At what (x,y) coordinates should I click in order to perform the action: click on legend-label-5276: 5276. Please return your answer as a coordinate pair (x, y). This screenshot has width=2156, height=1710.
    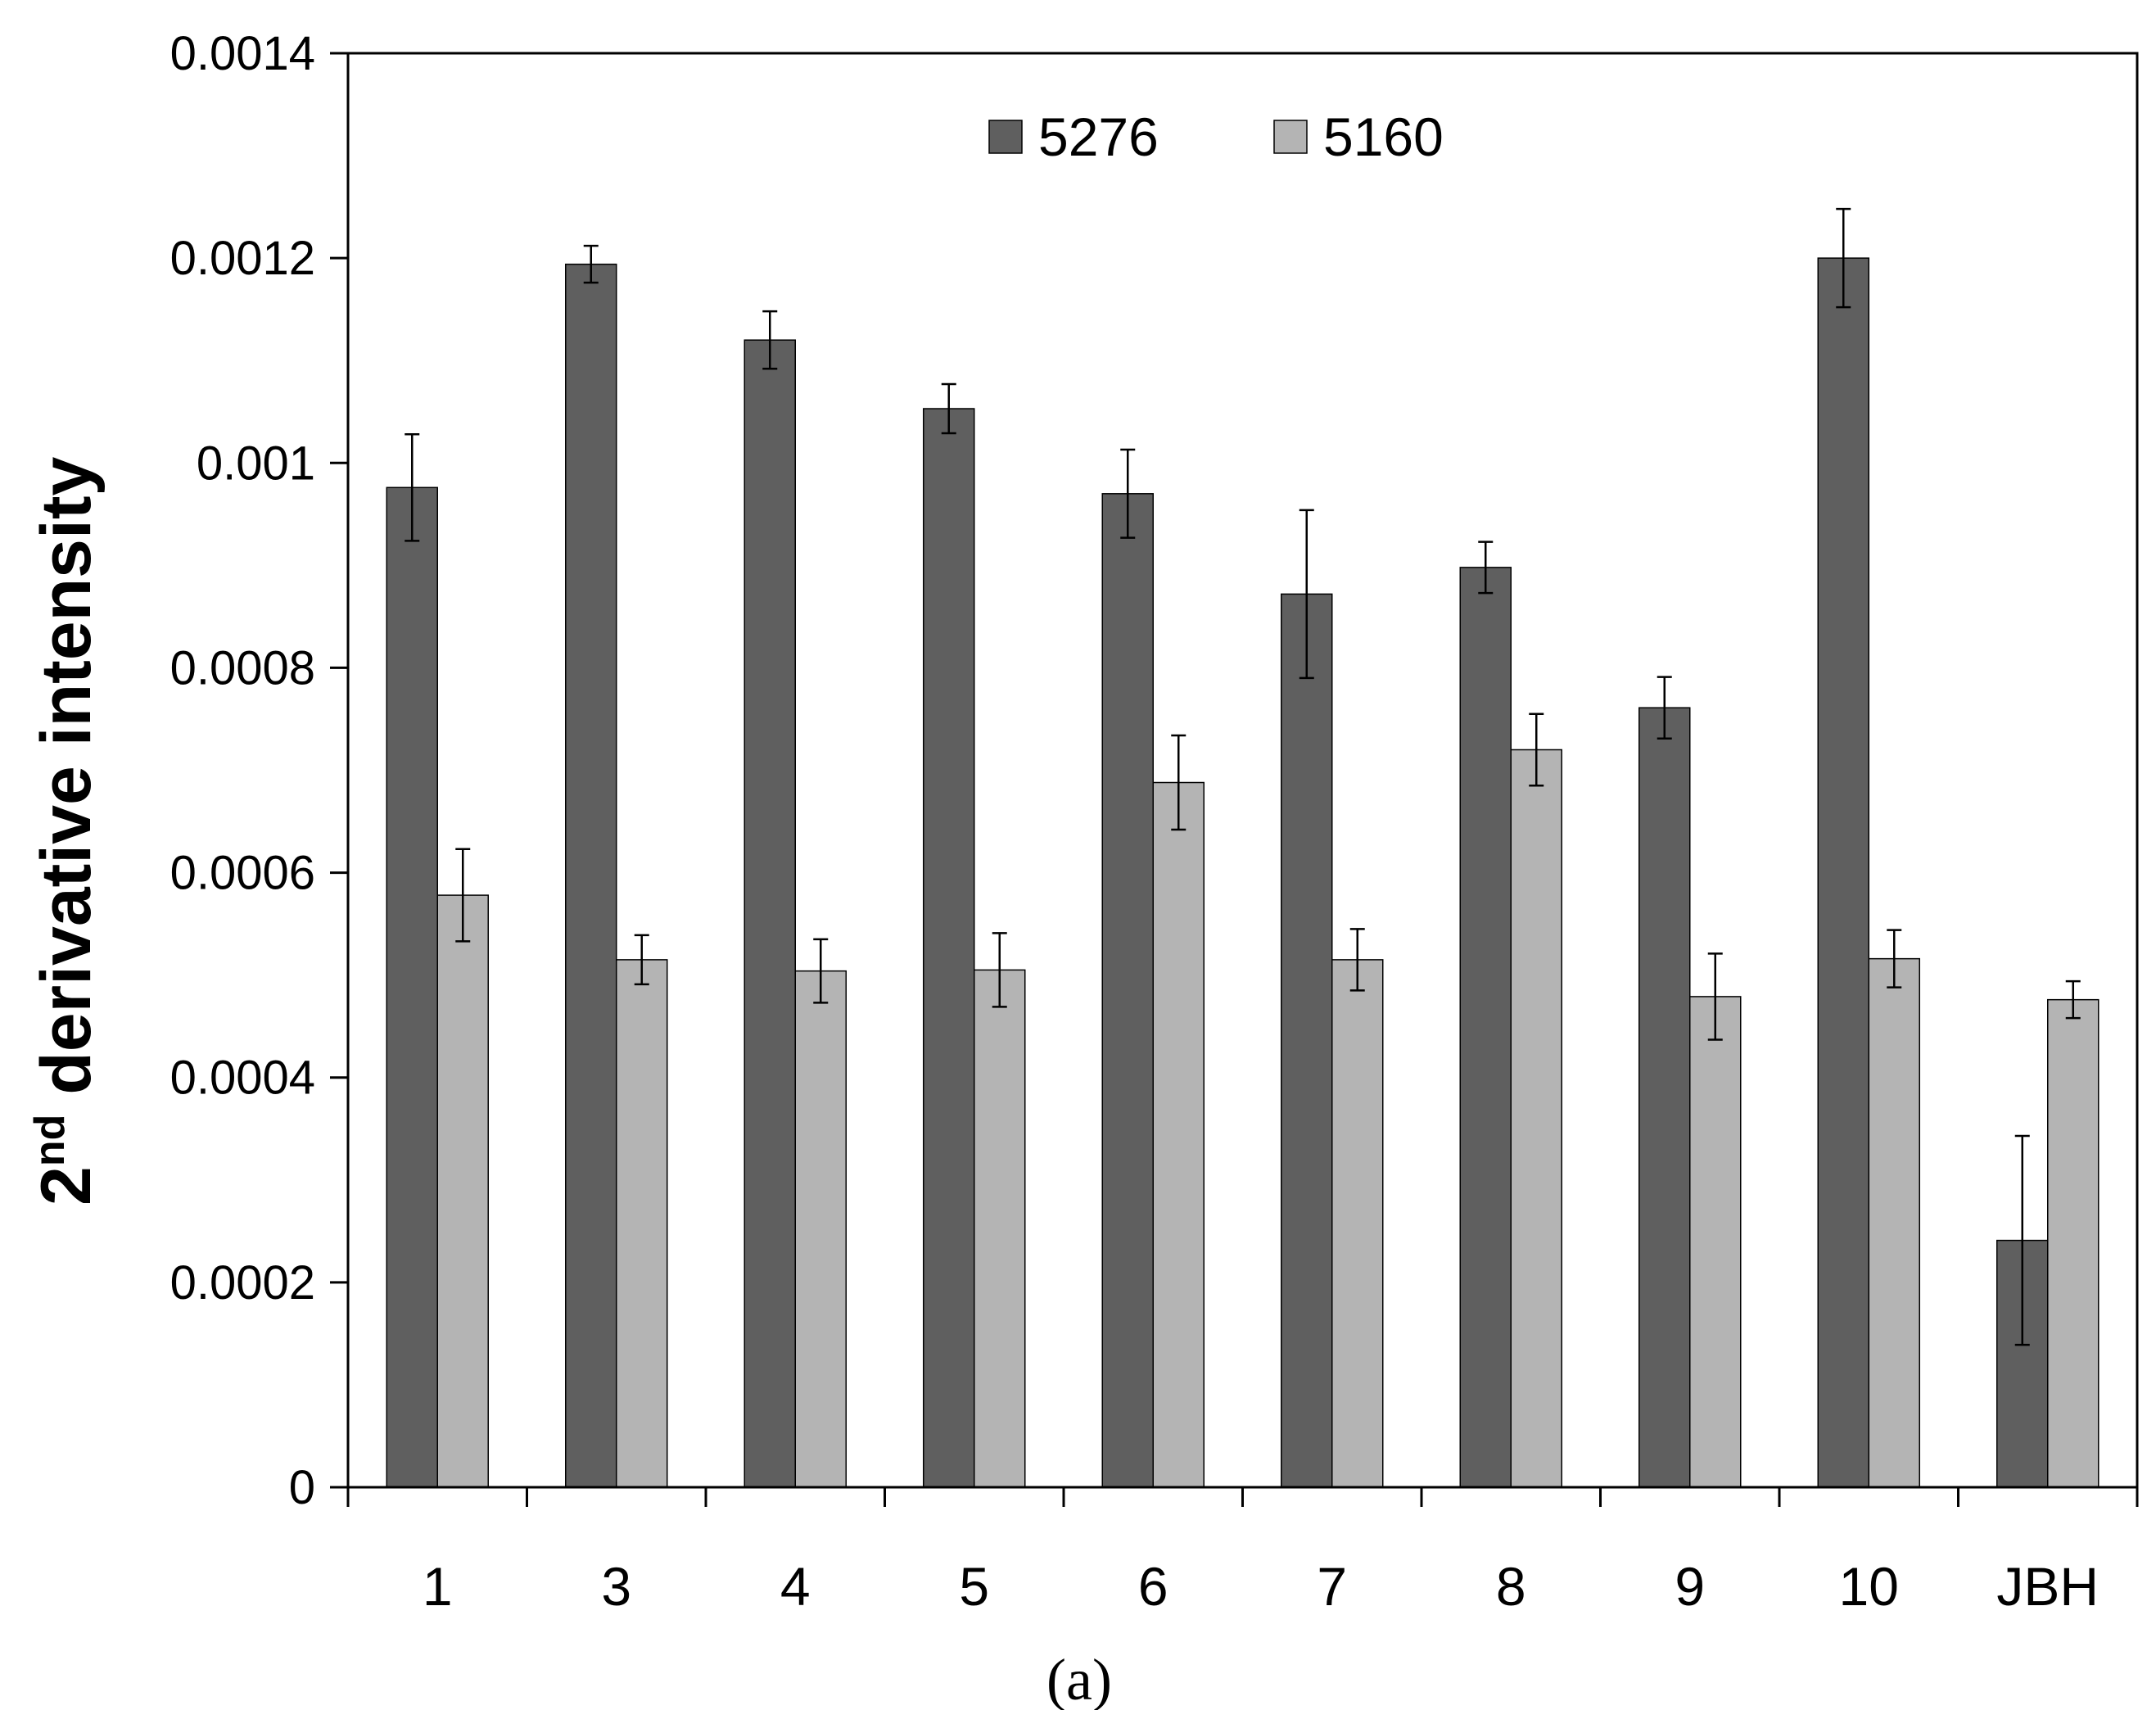
    Looking at the image, I should click on (1098, 136).